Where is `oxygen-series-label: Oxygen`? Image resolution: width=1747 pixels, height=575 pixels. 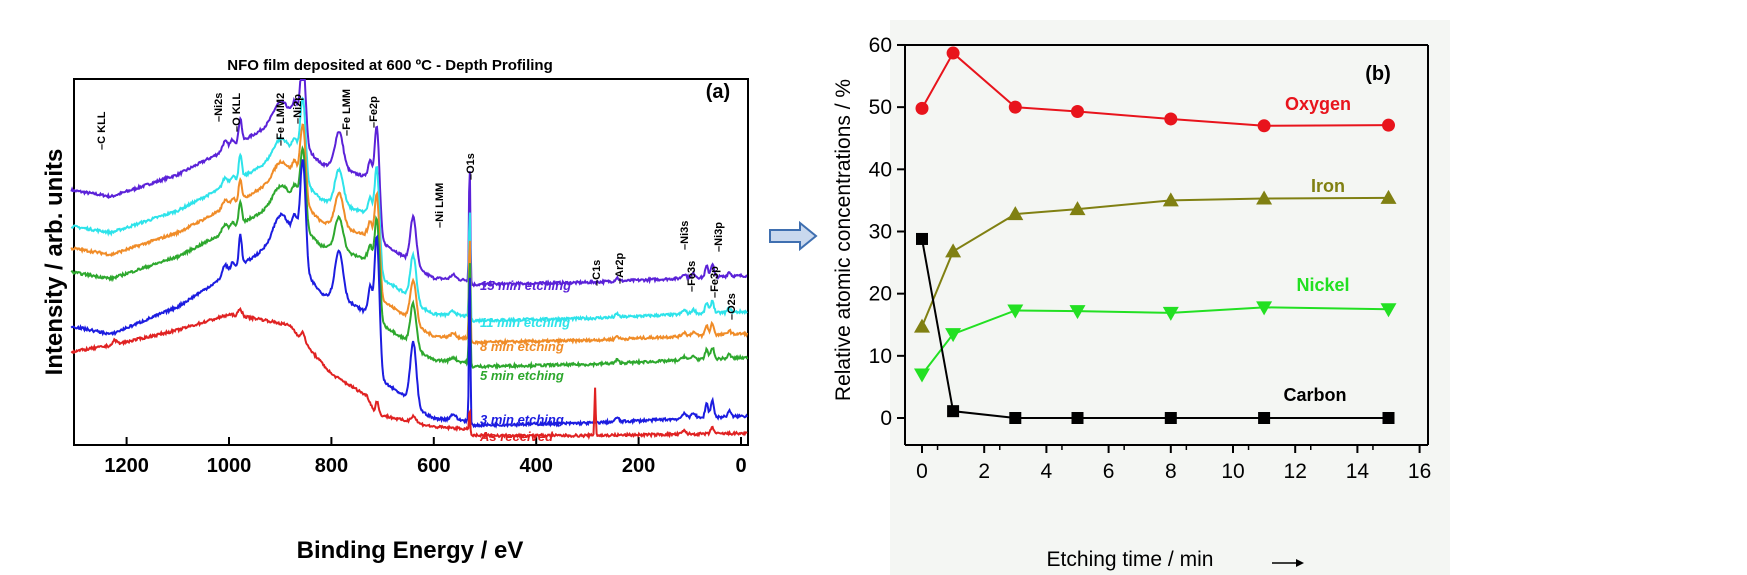 oxygen-series-label: Oxygen is located at coordinates (1318, 104).